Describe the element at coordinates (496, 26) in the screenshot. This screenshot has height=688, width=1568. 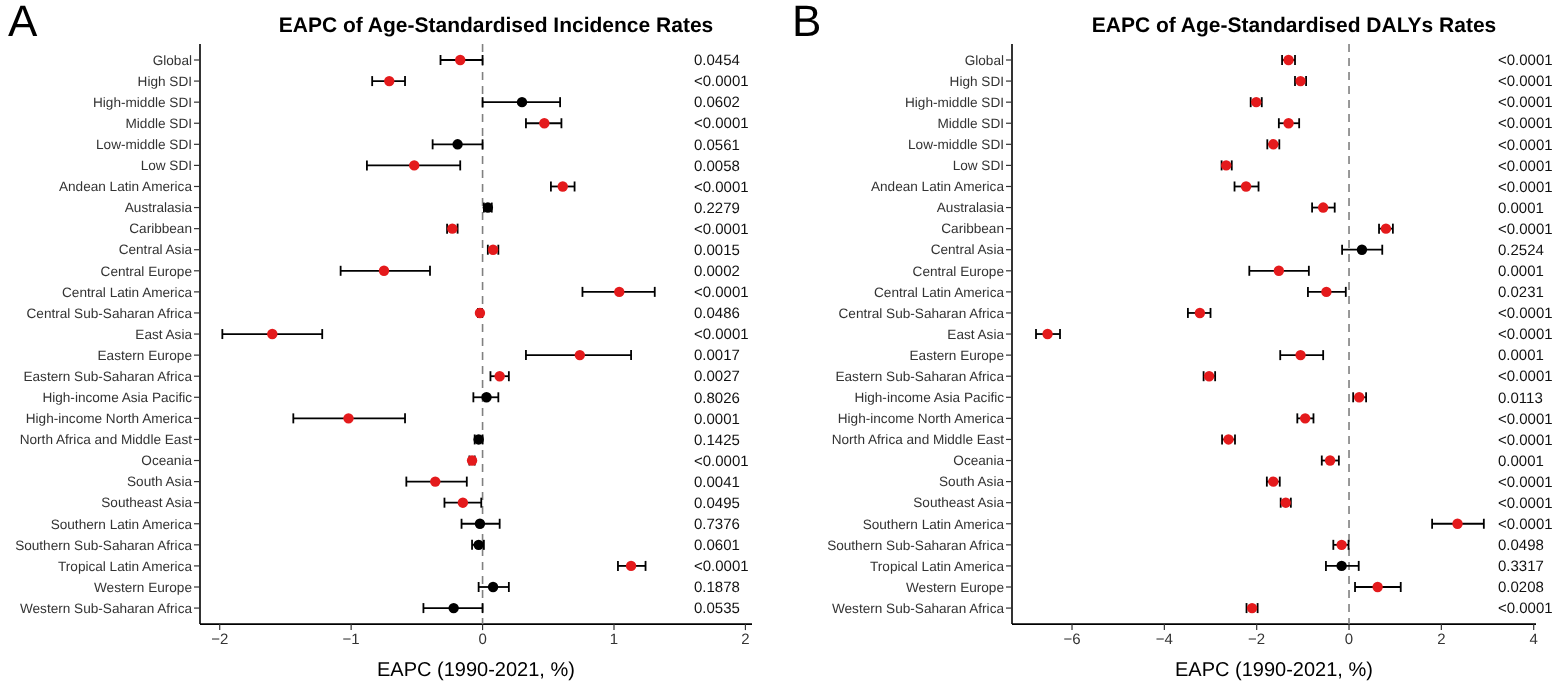
I see `chart-title: EAPC of Age-Standardised Incidence Rates` at that location.